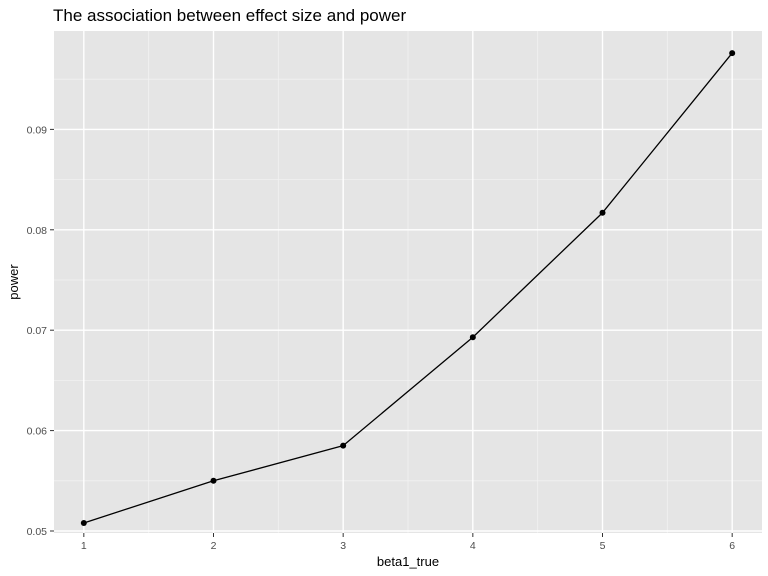  What do you see at coordinates (37, 532) in the screenshot?
I see `y-tick-label: 0.05` at bounding box center [37, 532].